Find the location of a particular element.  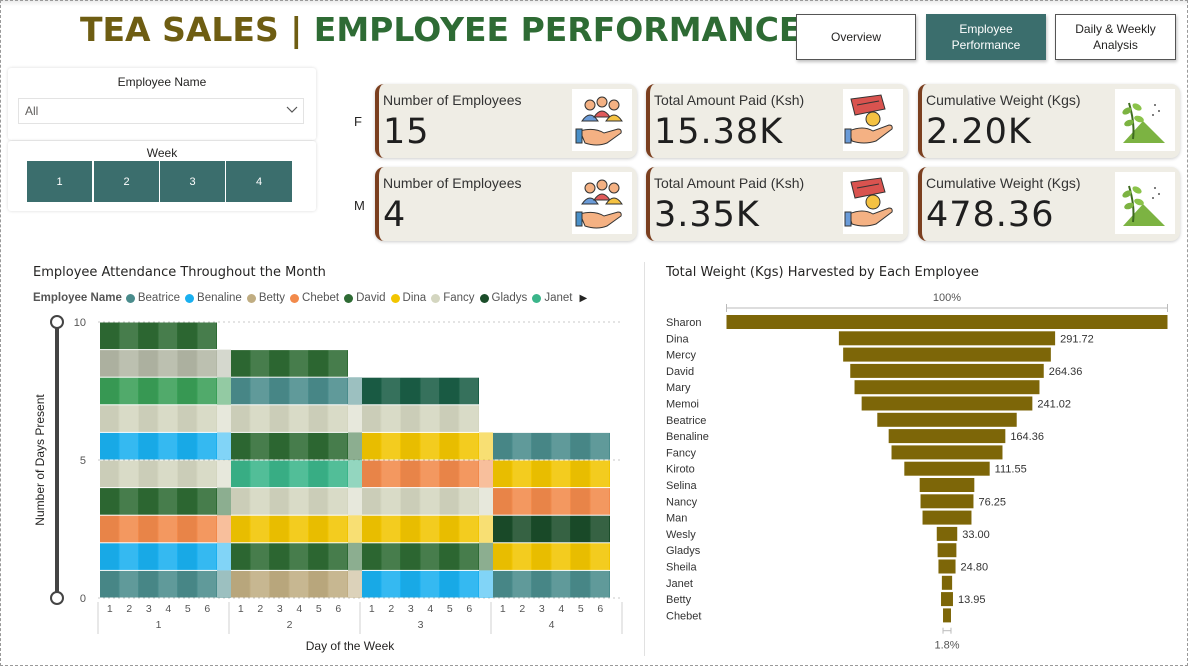

legend-item-chebet: Chebet is located at coordinates (314, 298).